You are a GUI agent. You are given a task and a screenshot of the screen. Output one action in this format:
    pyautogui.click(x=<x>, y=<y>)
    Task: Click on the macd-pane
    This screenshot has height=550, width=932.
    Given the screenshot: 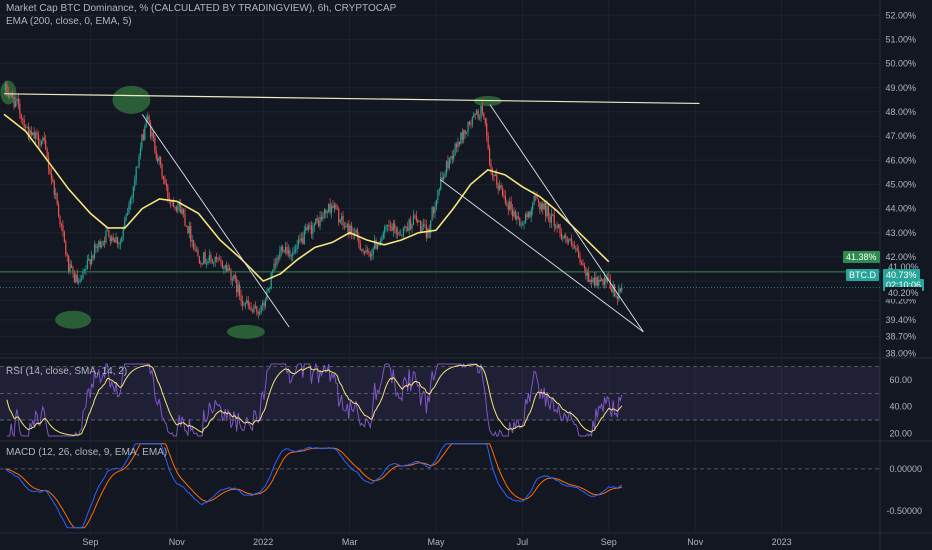 What is the action you would take?
    pyautogui.click(x=440, y=486)
    